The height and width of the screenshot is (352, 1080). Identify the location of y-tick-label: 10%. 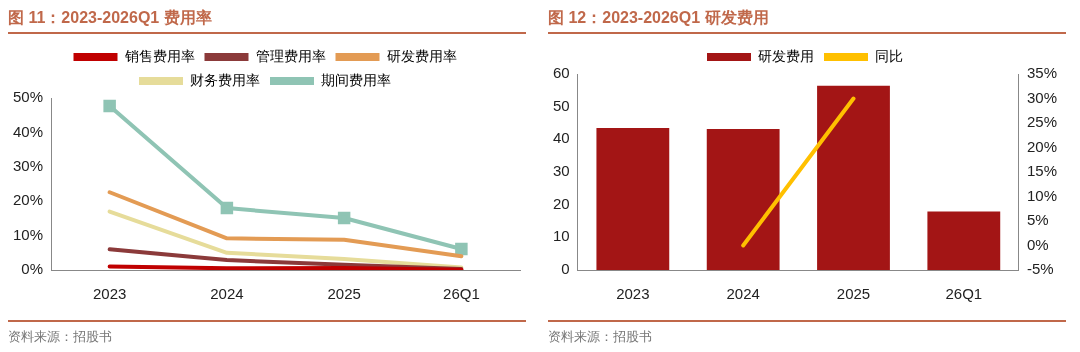
(28, 234).